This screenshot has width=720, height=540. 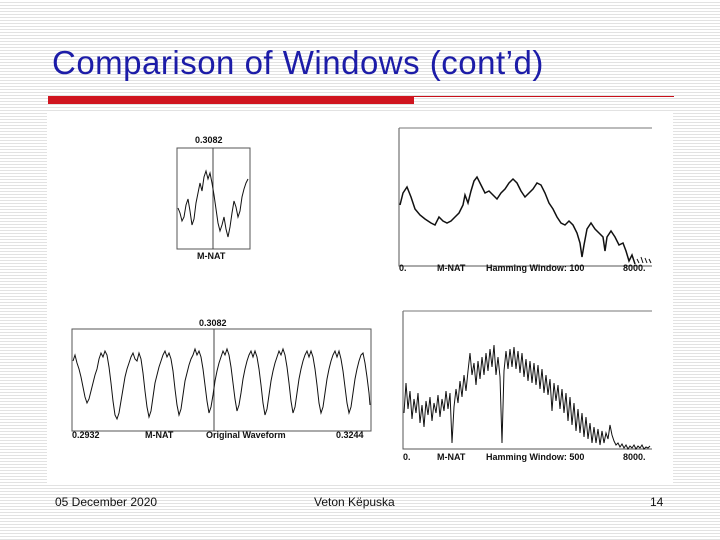 What do you see at coordinates (657, 502) in the screenshot?
I see `footer-page-number: 14` at bounding box center [657, 502].